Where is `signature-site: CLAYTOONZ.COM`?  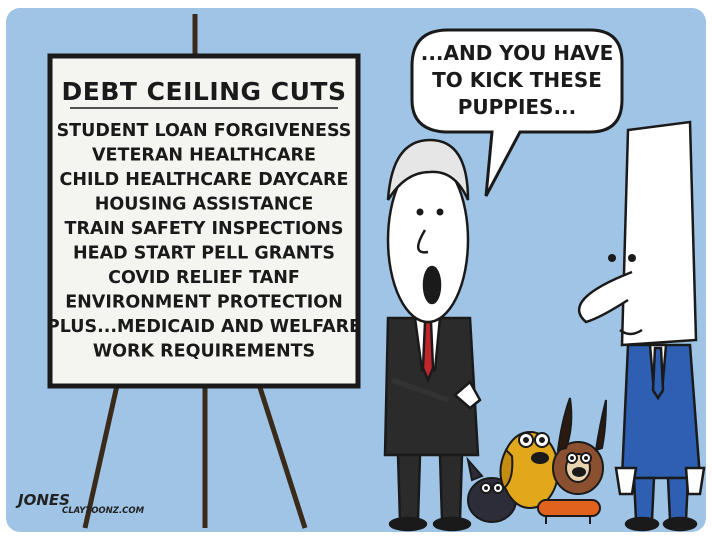
signature-site: CLAYTOONZ.COM is located at coordinates (103, 511).